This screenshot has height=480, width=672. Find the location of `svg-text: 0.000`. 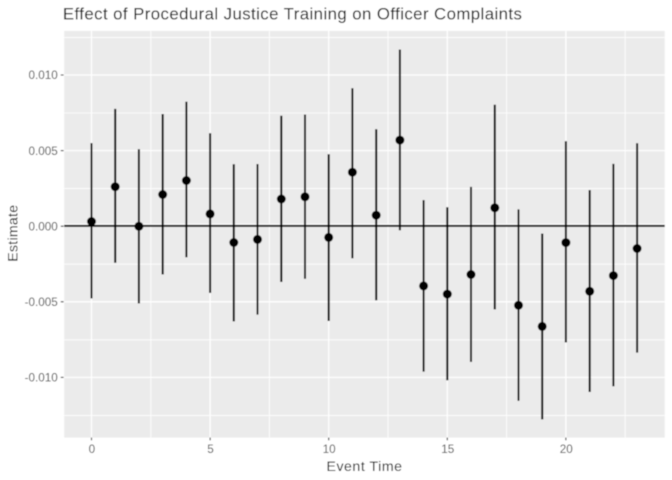

svg-text: 0.000 is located at coordinates (44, 226).